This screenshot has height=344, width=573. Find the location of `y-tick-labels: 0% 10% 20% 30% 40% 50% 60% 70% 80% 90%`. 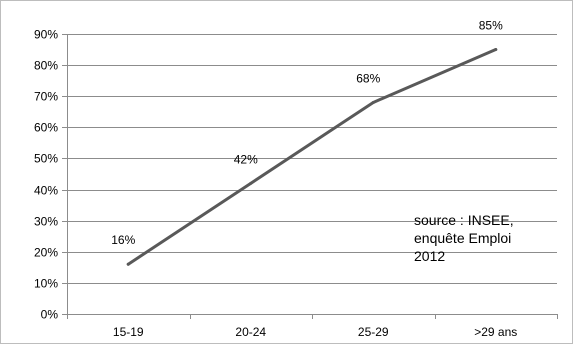

y-tick-labels: 0% 10% 20% 30% 40% 50% 60% 70% 80% 90% is located at coordinates (46, 175).